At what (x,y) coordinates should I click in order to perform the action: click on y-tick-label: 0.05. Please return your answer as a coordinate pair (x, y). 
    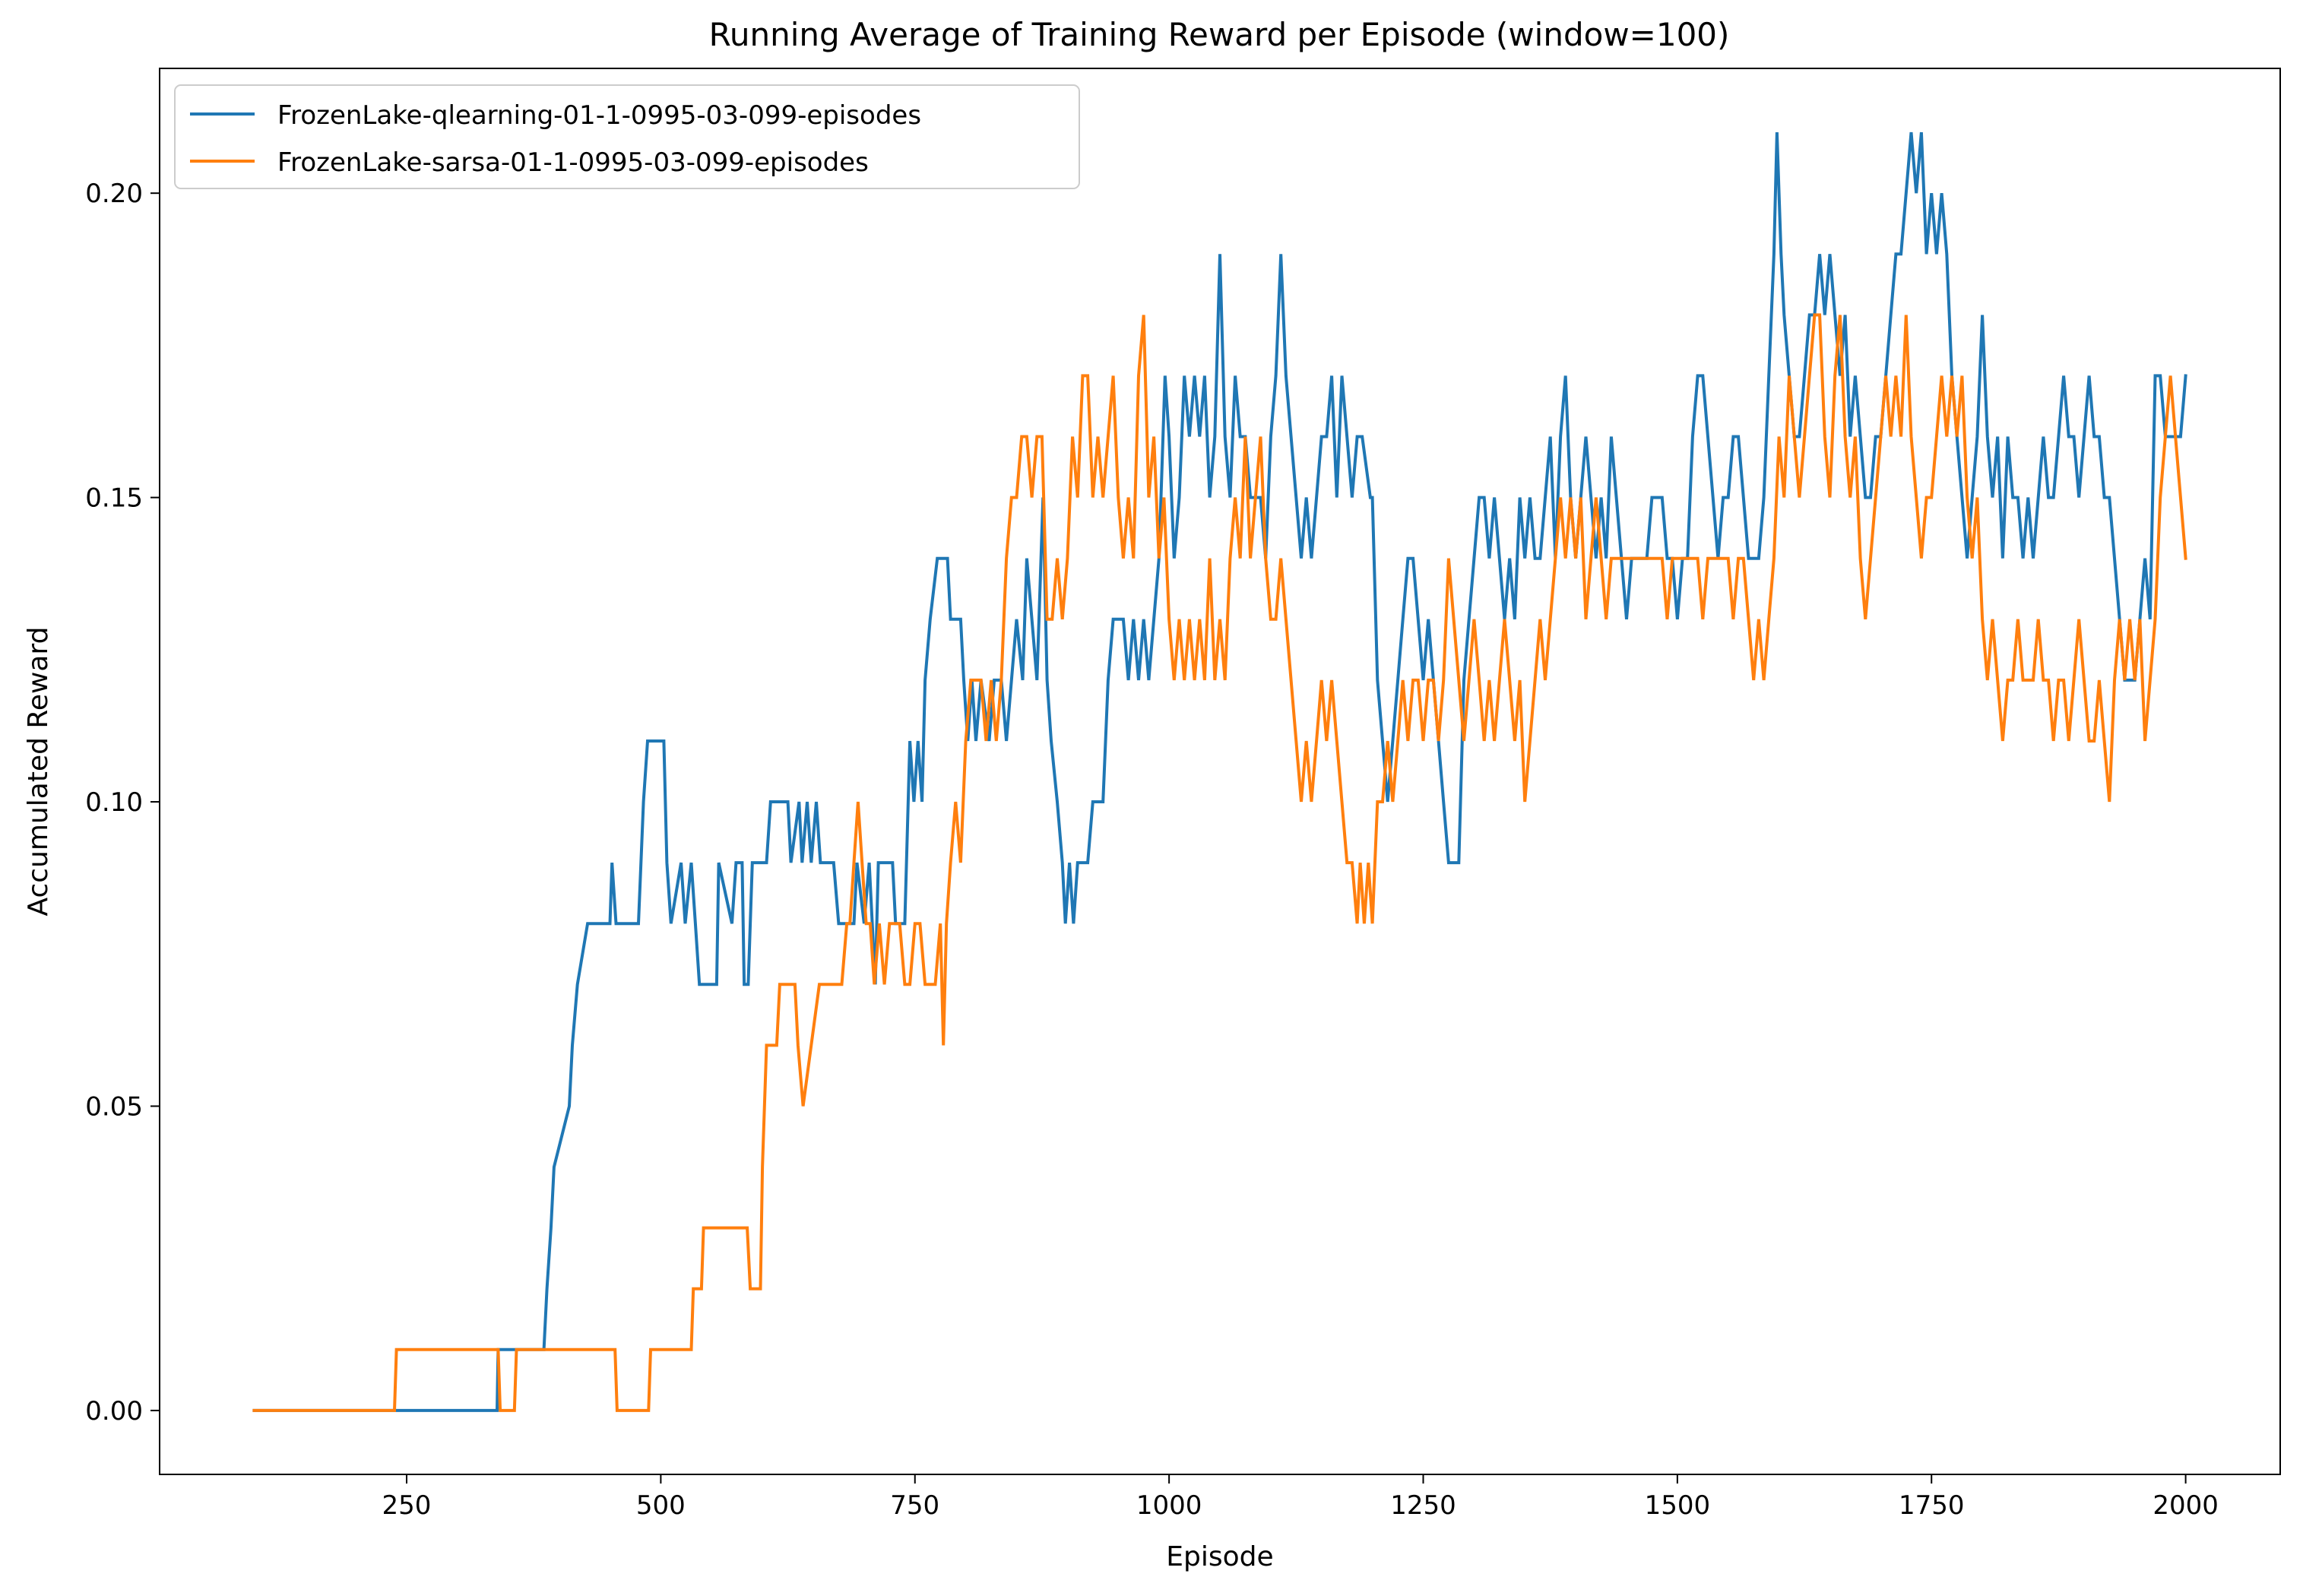
    Looking at the image, I should click on (114, 1106).